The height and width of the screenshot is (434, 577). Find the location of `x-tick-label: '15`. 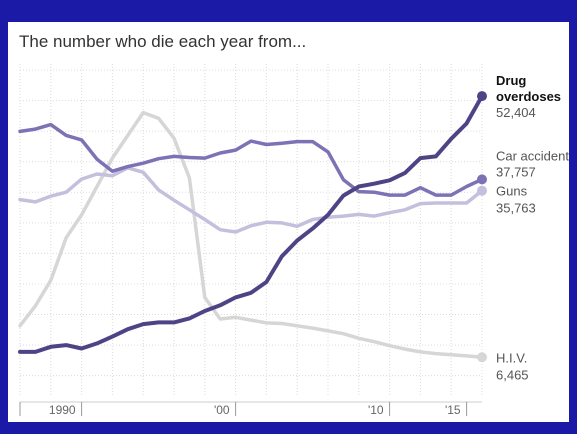

x-tick-label: '15 is located at coordinates (453, 410).